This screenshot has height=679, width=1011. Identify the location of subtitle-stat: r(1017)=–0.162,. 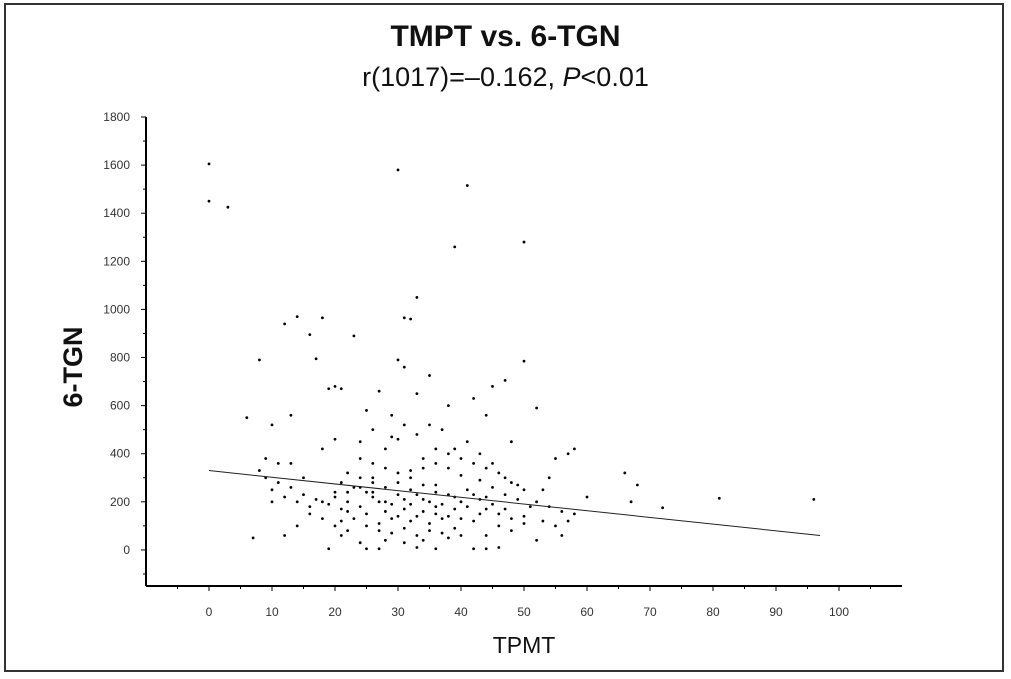
(462, 77).